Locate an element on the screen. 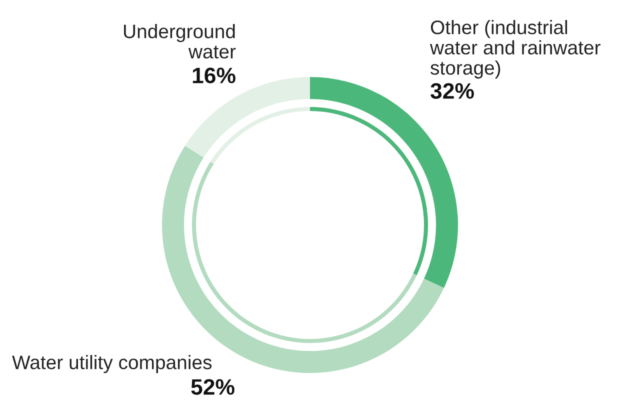  slice-label: Underground water is located at coordinates (180, 41).